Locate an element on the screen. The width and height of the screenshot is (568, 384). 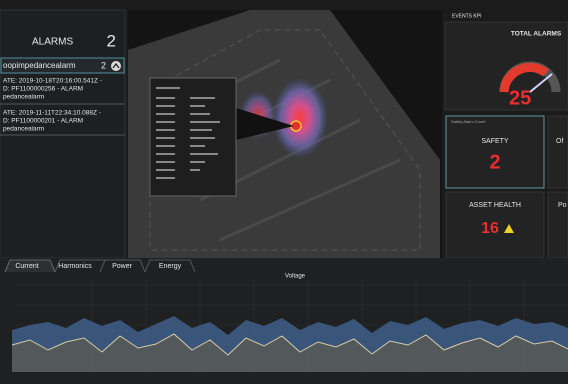
safety-caption: Safety Alarm Count is located at coordinates (468, 121).